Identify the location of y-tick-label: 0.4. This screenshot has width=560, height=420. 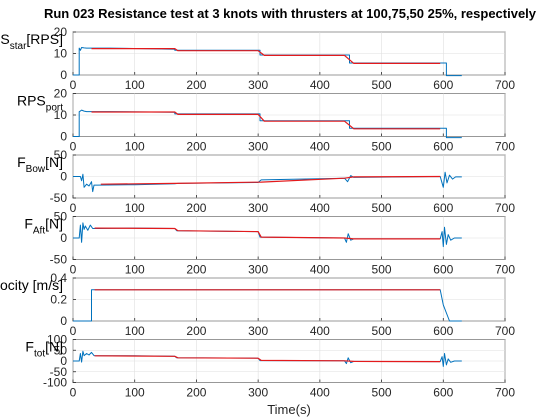
(58, 278).